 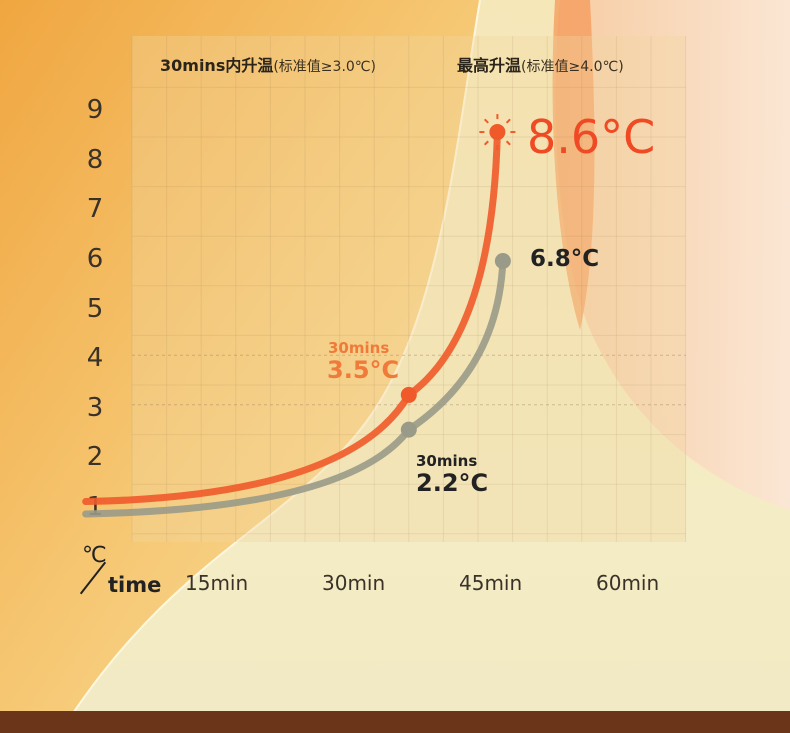 I want to click on x-tick-label: 60min, so click(x=628, y=583).